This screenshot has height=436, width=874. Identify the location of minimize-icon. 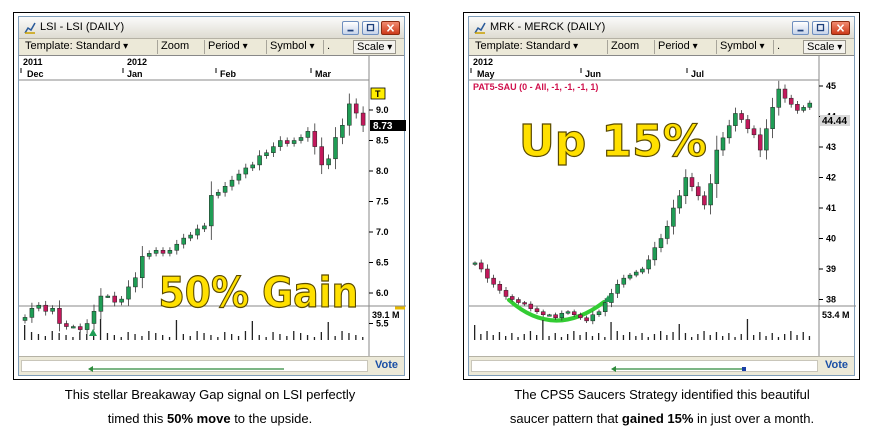
(800, 30).